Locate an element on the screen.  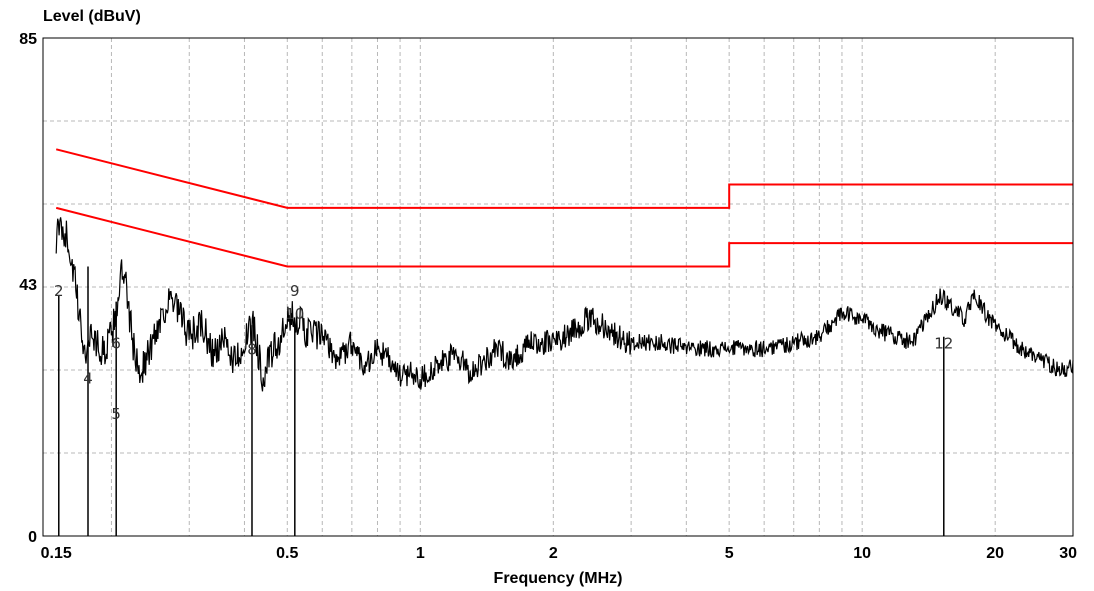
x-tick-label: 10 is located at coordinates (862, 553).